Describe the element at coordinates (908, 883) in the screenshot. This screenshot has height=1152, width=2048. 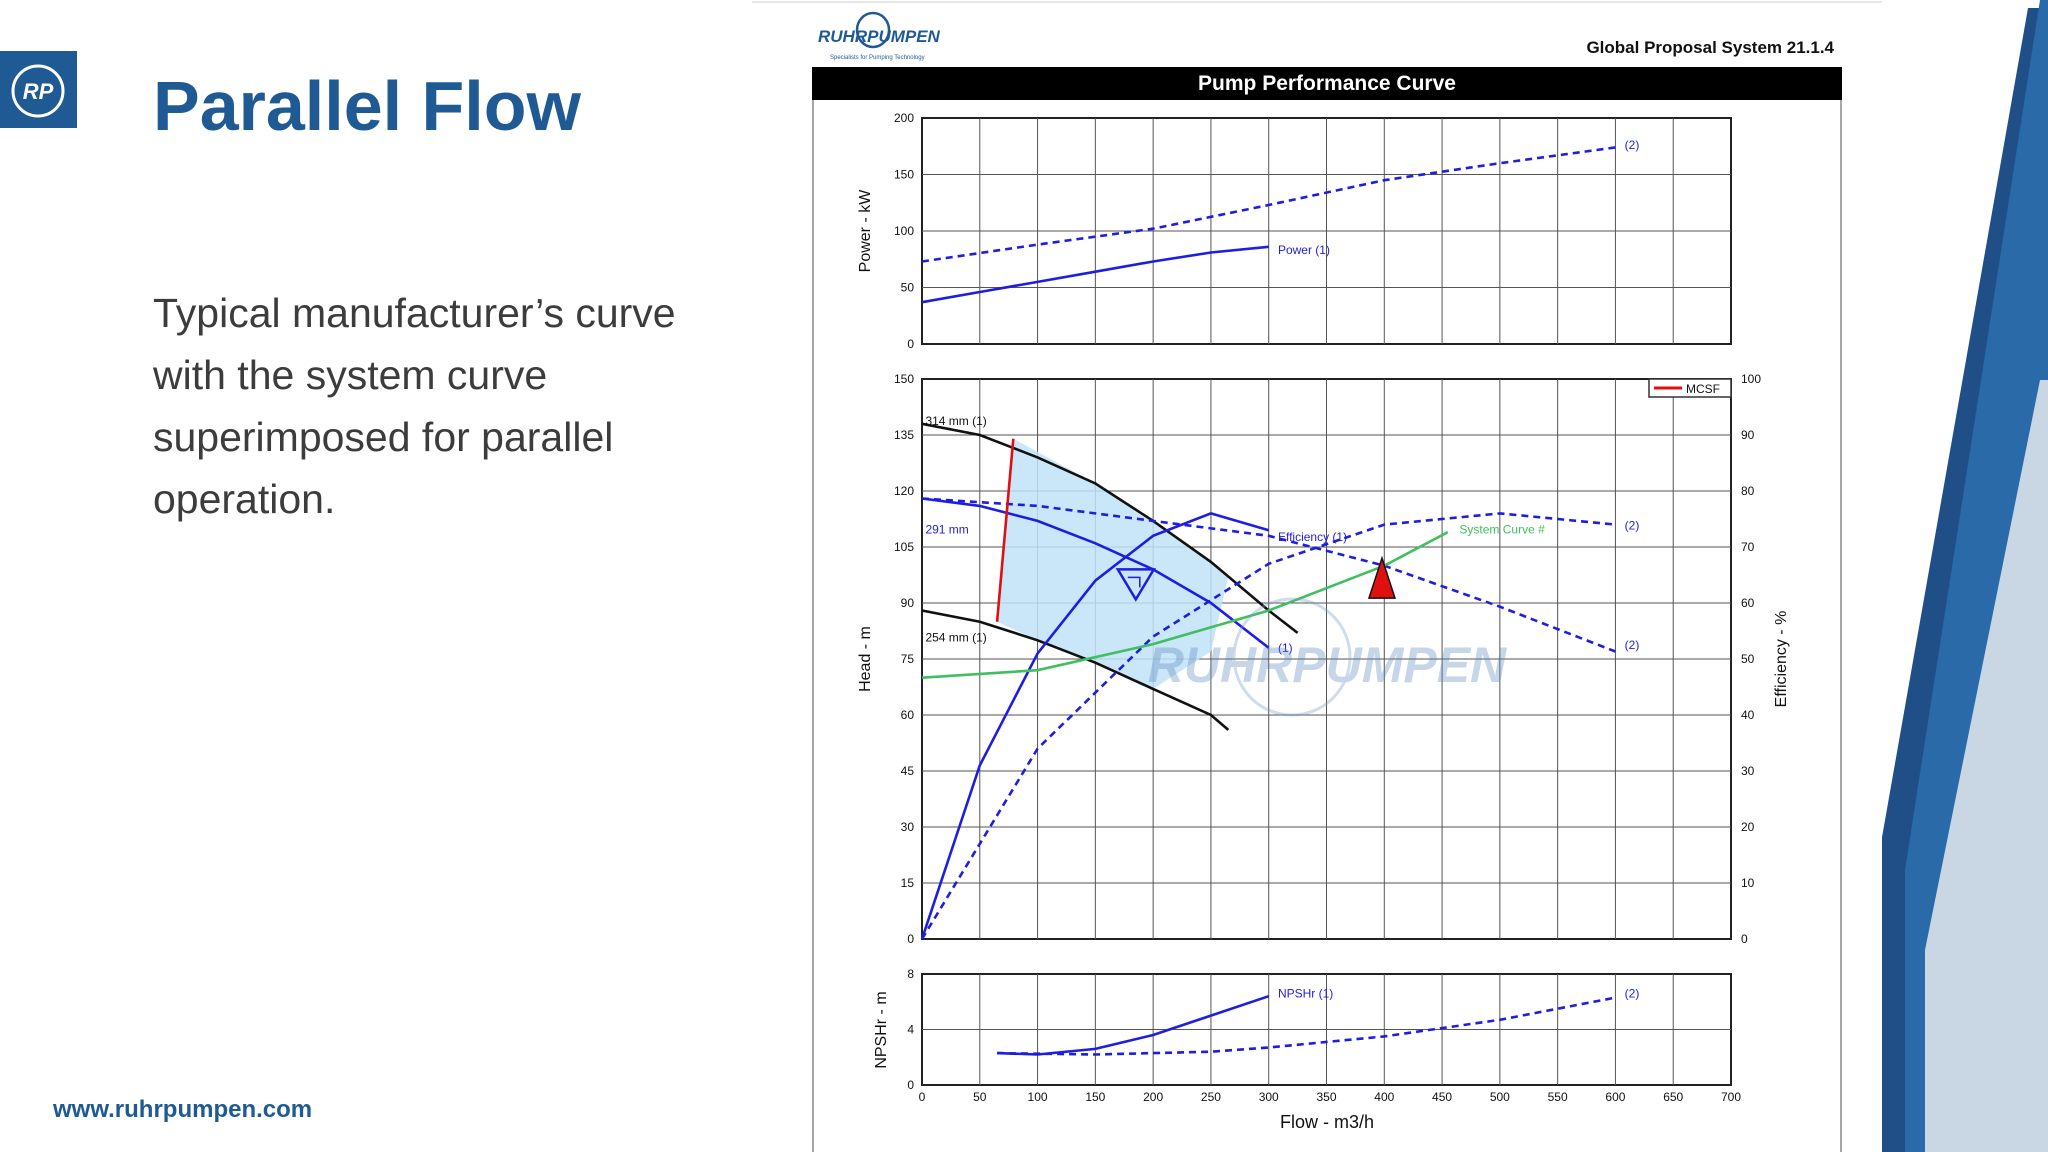
I see `y-tick-label: 15` at that location.